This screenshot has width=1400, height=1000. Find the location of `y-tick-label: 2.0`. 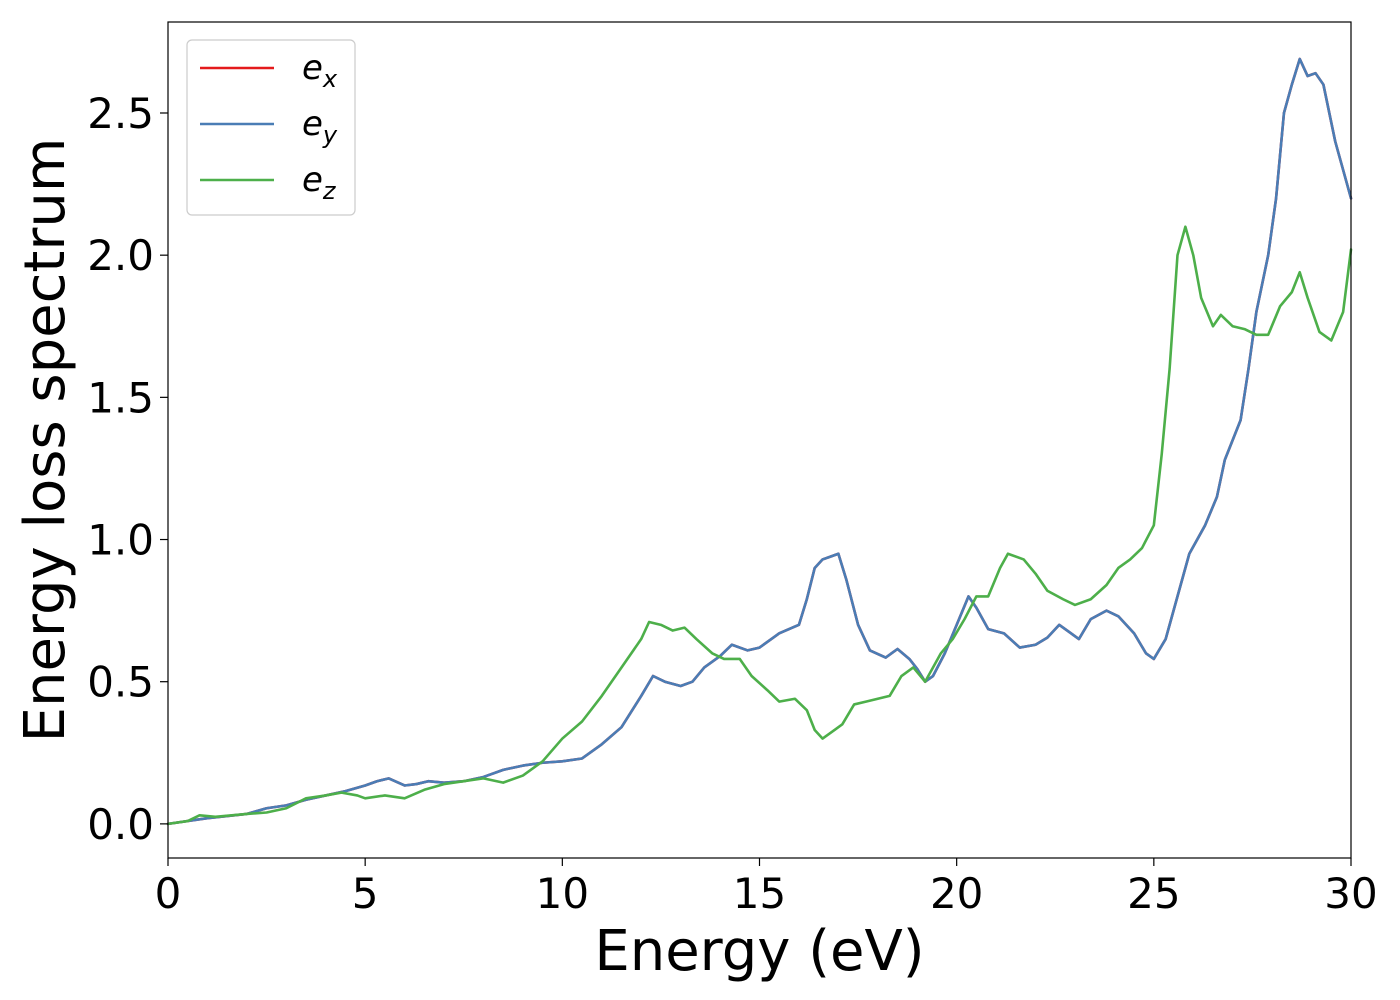

y-tick-label: 2.0 is located at coordinates (120, 255).